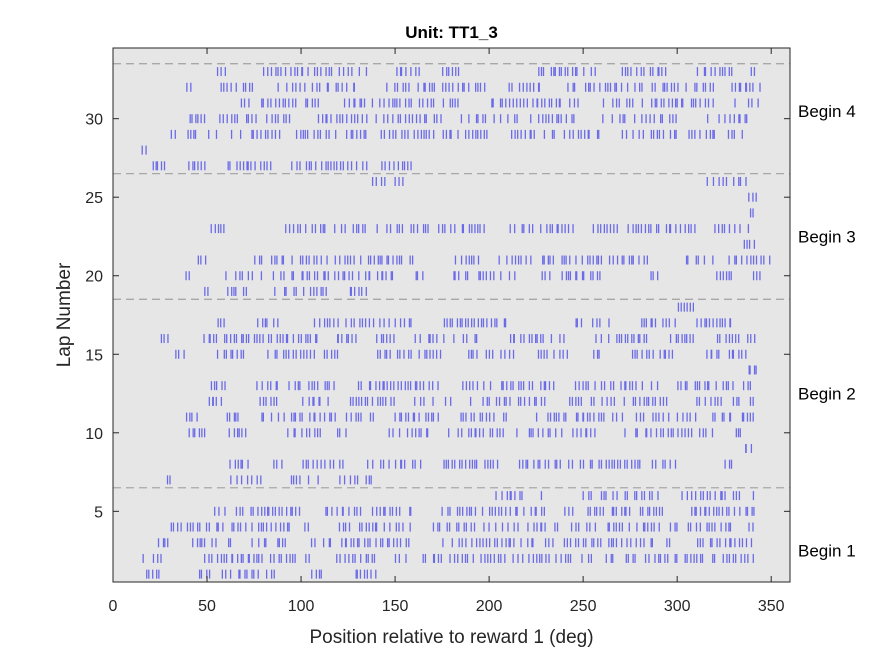  What do you see at coordinates (827, 111) in the screenshot?
I see `block-label: Begin 4` at bounding box center [827, 111].